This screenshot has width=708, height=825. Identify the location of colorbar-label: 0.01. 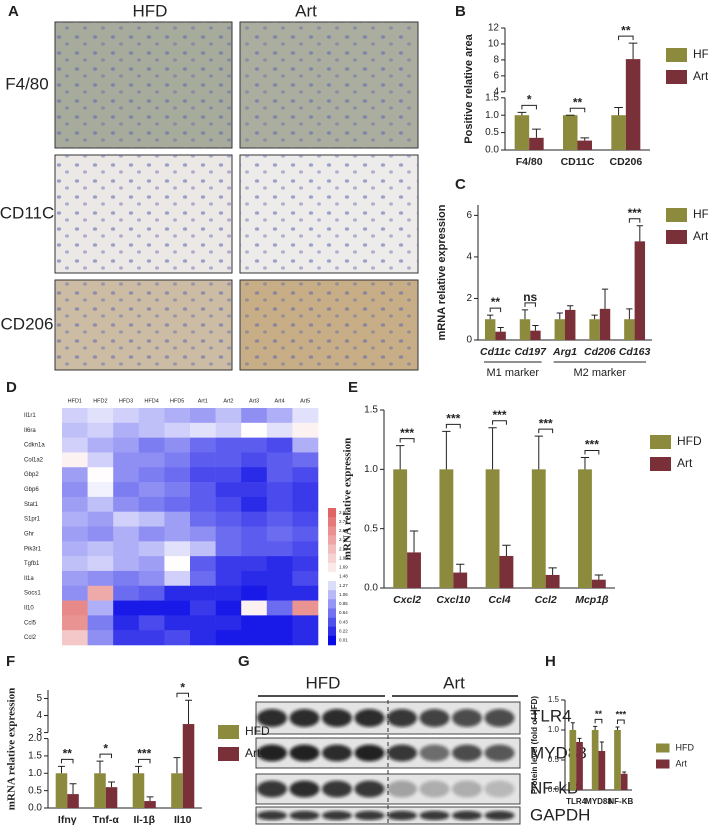
(343, 640).